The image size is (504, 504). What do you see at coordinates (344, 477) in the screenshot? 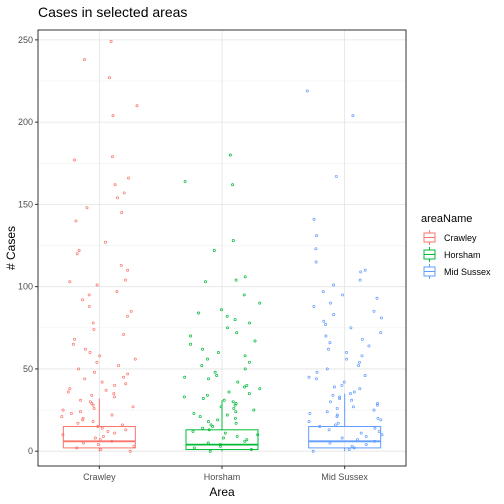
I see `x-tick-label: Mid Sussex` at bounding box center [344, 477].